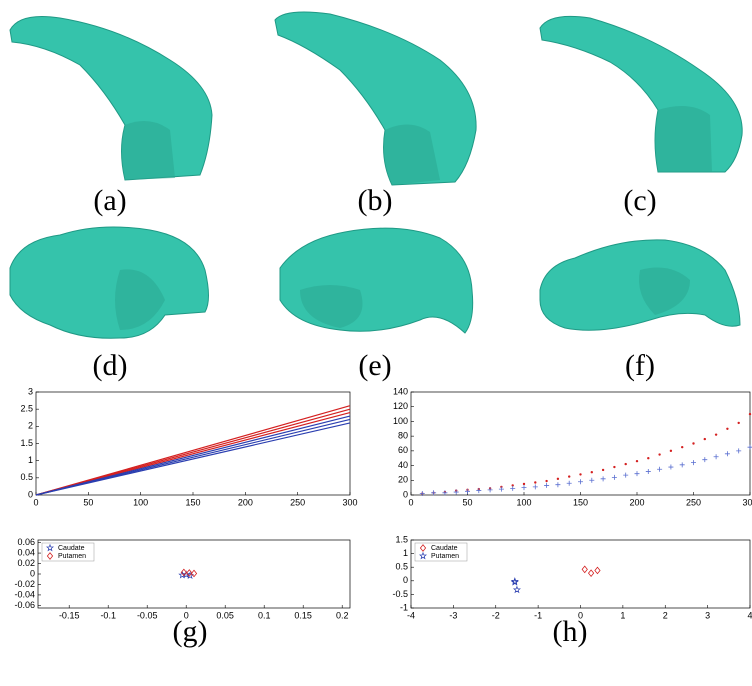 This screenshot has height=686, width=752. I want to click on y-tick-label: -0.06, so click(24, 605).